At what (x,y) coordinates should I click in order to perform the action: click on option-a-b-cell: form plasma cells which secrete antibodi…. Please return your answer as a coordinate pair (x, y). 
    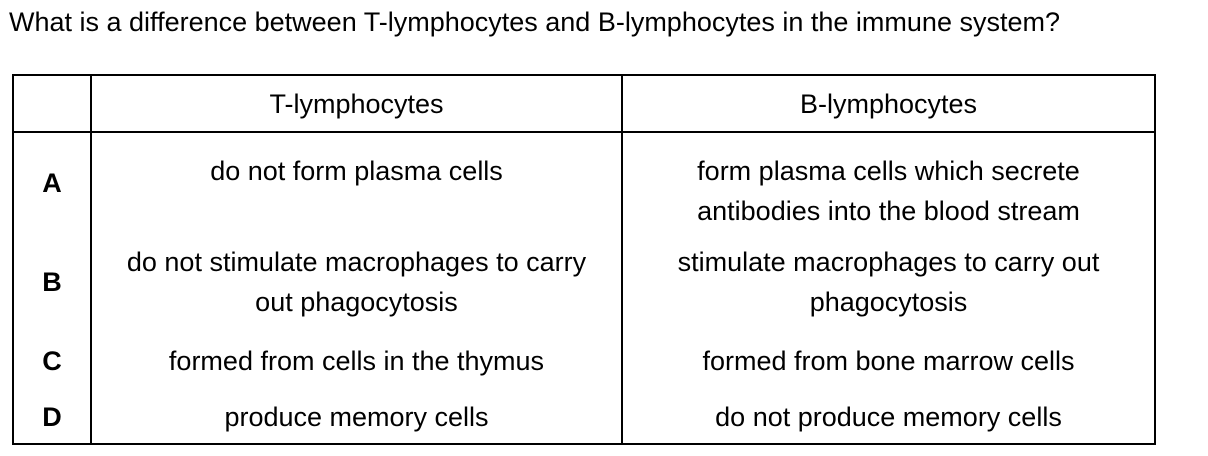
    Looking at the image, I should click on (888, 182).